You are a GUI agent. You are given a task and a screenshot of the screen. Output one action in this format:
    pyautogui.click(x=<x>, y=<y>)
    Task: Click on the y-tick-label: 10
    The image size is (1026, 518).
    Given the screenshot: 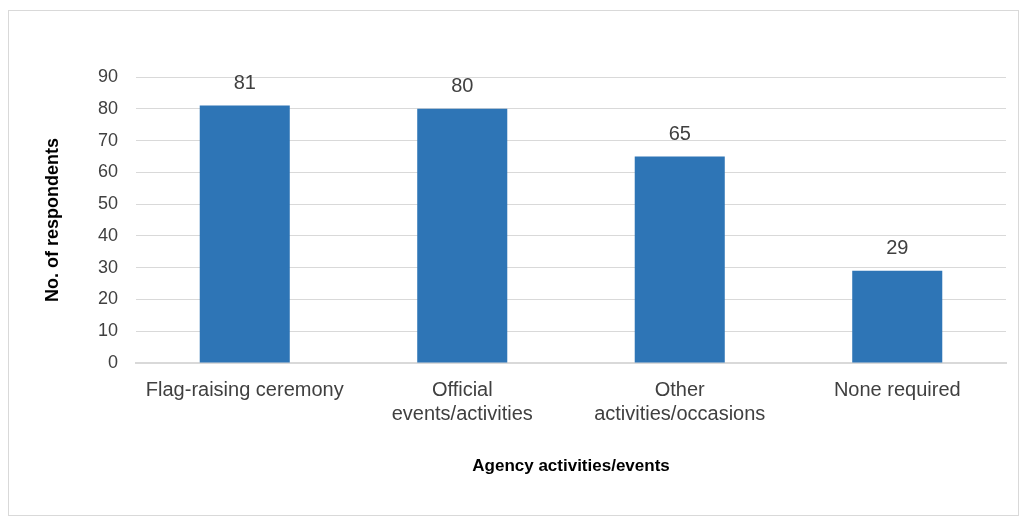 What is the action you would take?
    pyautogui.click(x=107, y=330)
    